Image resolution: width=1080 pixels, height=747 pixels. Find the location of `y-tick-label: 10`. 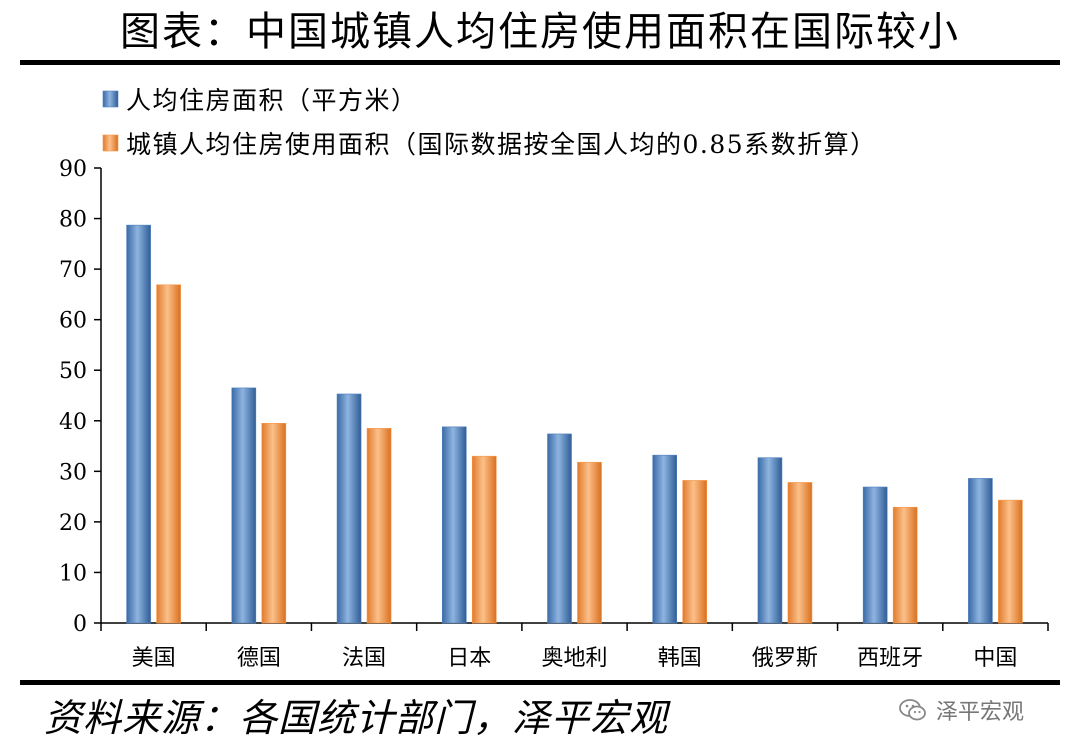

y-tick-label: 10 is located at coordinates (73, 573).